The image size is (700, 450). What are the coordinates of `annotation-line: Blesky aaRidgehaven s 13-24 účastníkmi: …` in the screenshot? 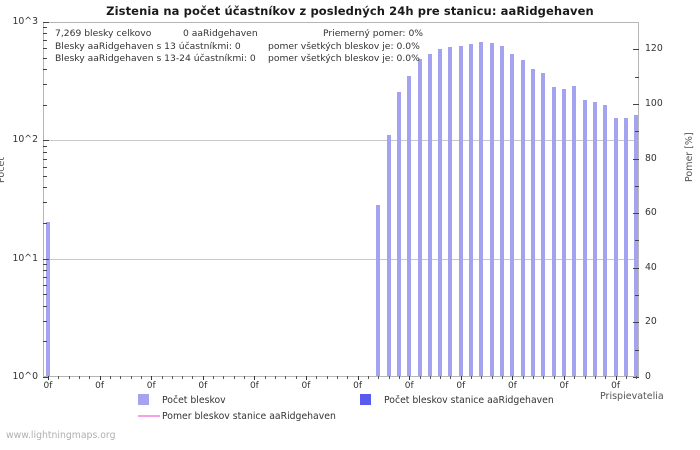 It's located at (305, 59).